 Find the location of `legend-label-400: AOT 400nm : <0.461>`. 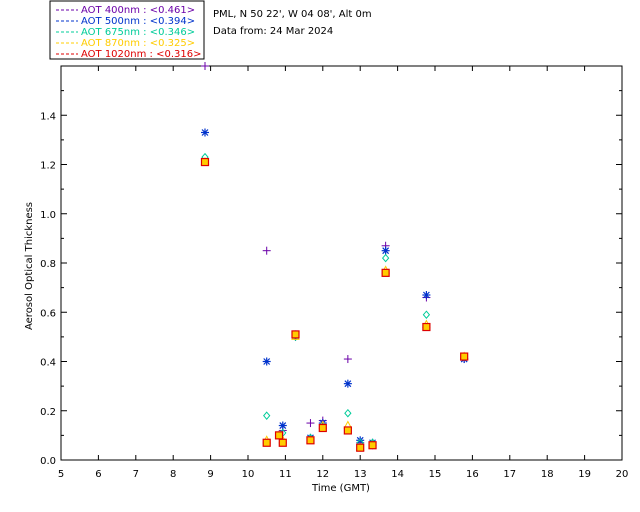

legend-label-400: AOT 400nm : <0.461> is located at coordinates (138, 10).